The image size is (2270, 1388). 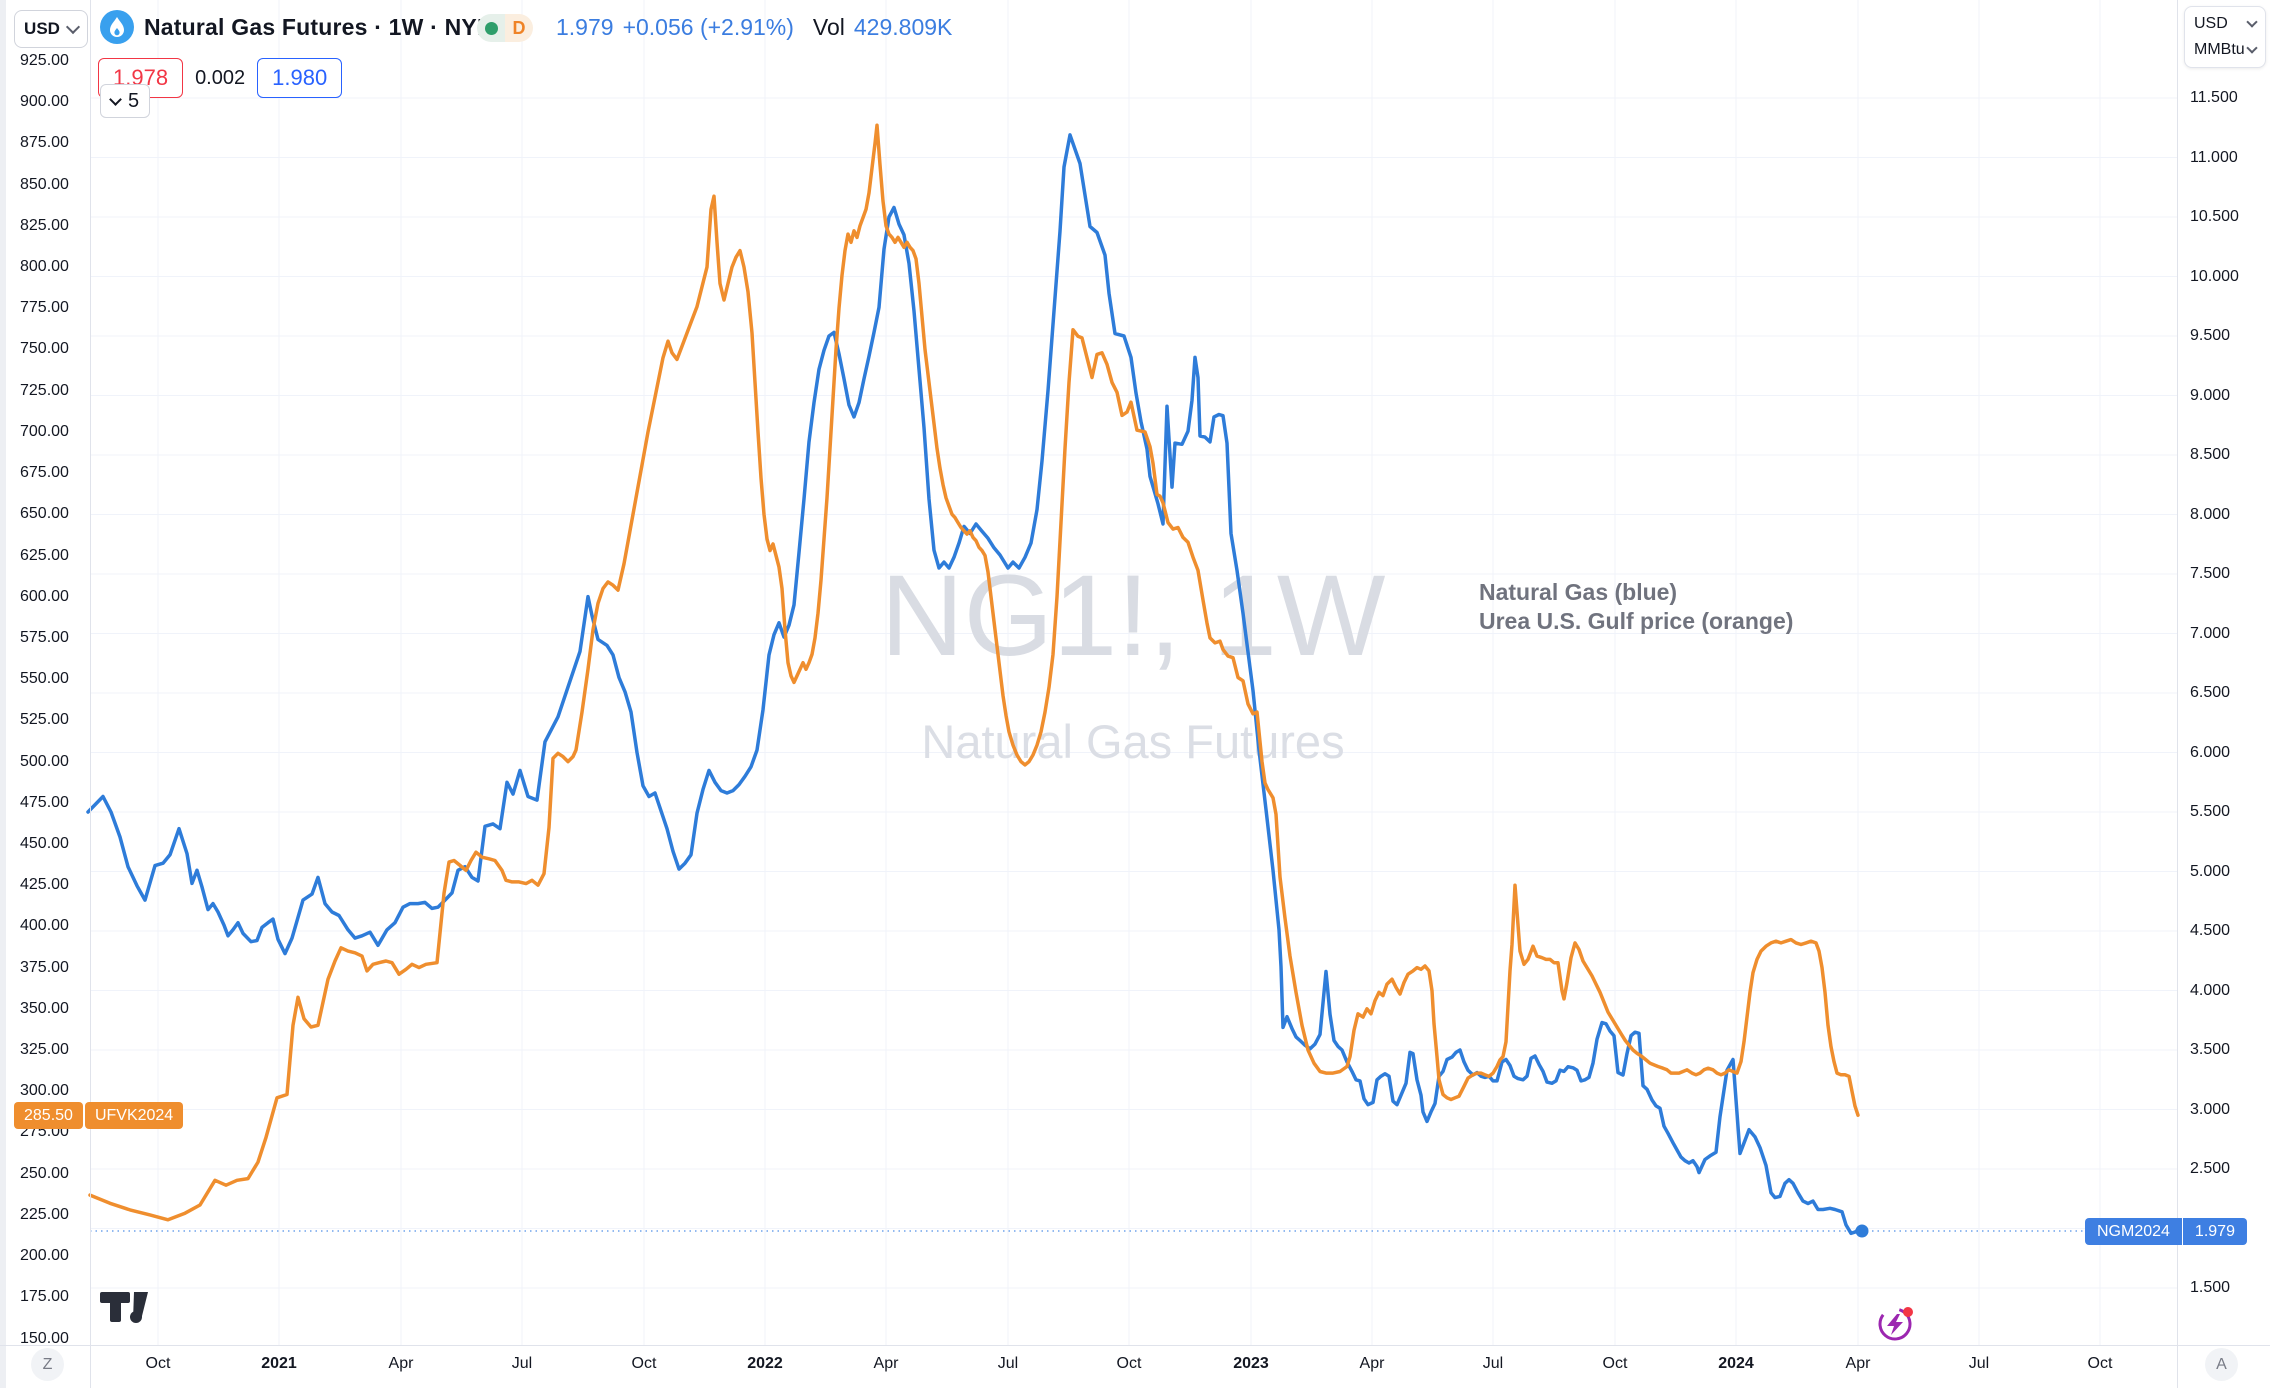 I want to click on gas-price-badge: NGM2024 1.979, so click(x=2166, y=1231).